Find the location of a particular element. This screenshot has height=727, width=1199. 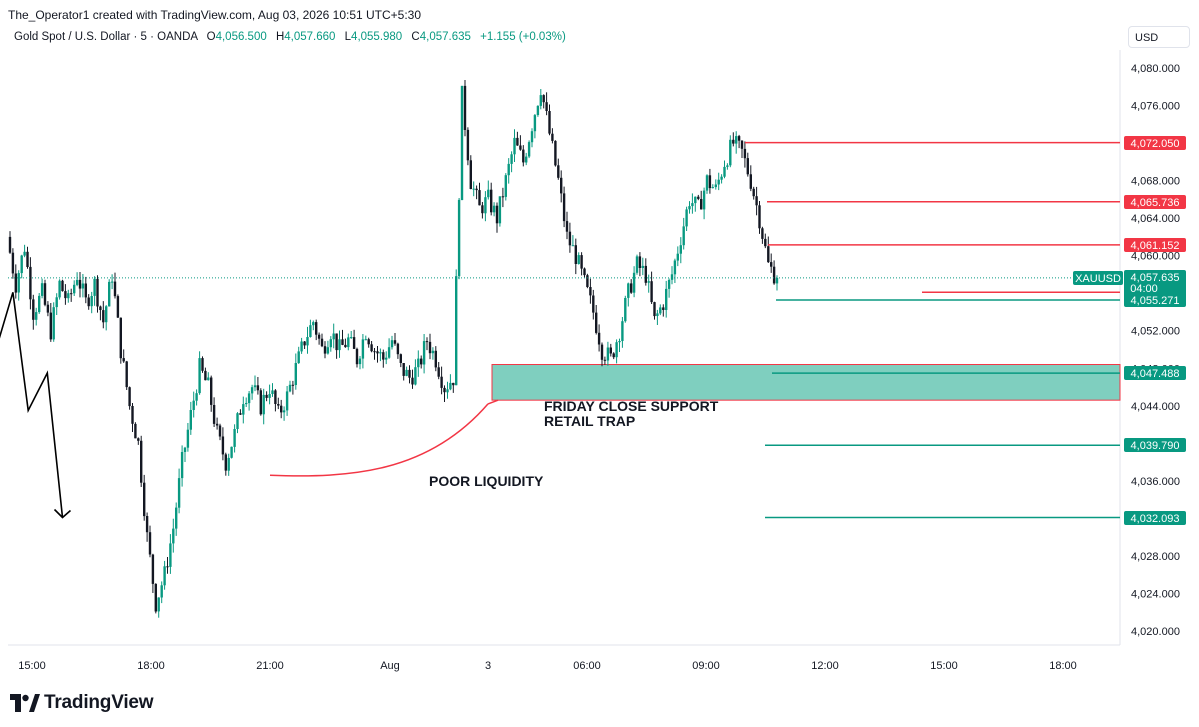

tradingview-logo: TradingView is located at coordinates (82, 703).